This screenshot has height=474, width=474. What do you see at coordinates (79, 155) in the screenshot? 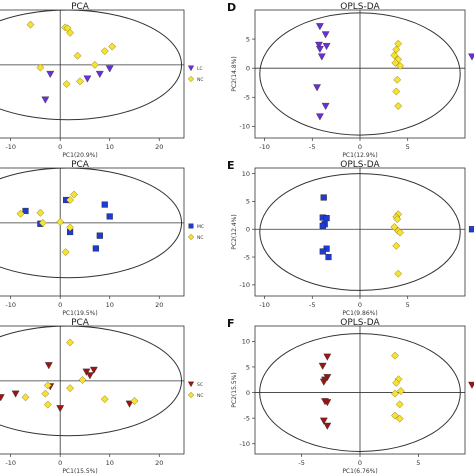
I see `x-axis-label: PC1(20.9%)` at bounding box center [79, 155].